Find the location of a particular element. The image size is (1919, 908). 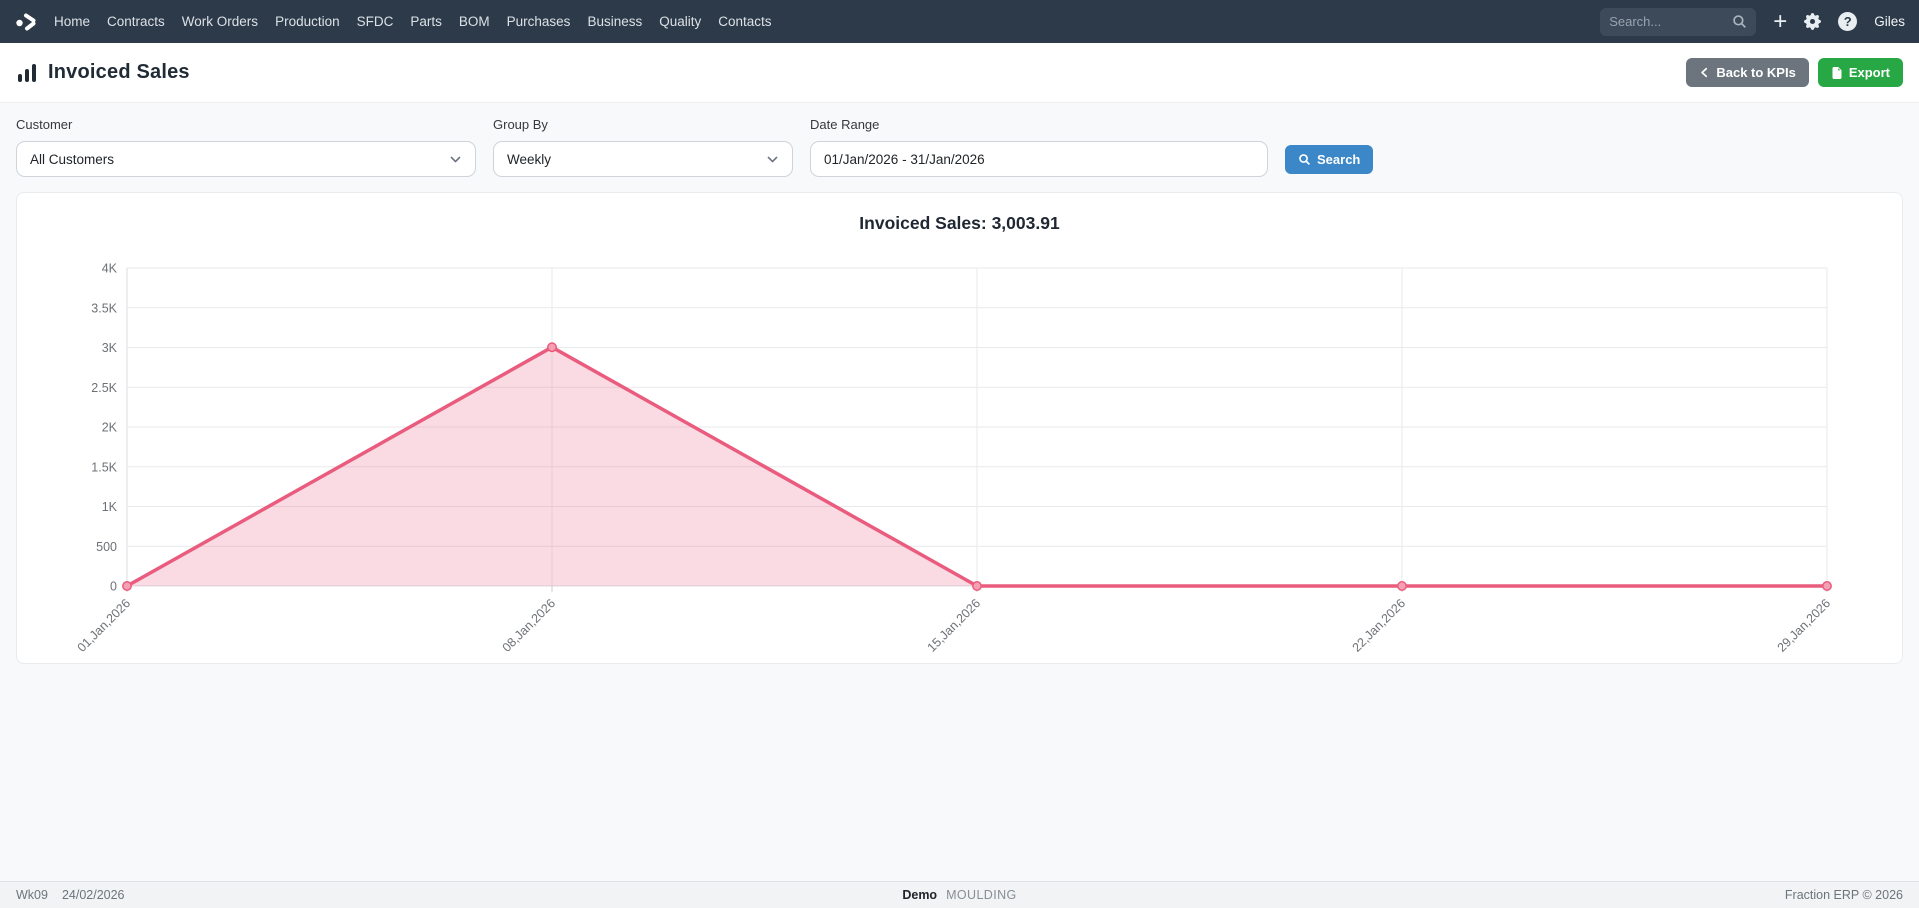

search-input is located at coordinates (1671, 21).